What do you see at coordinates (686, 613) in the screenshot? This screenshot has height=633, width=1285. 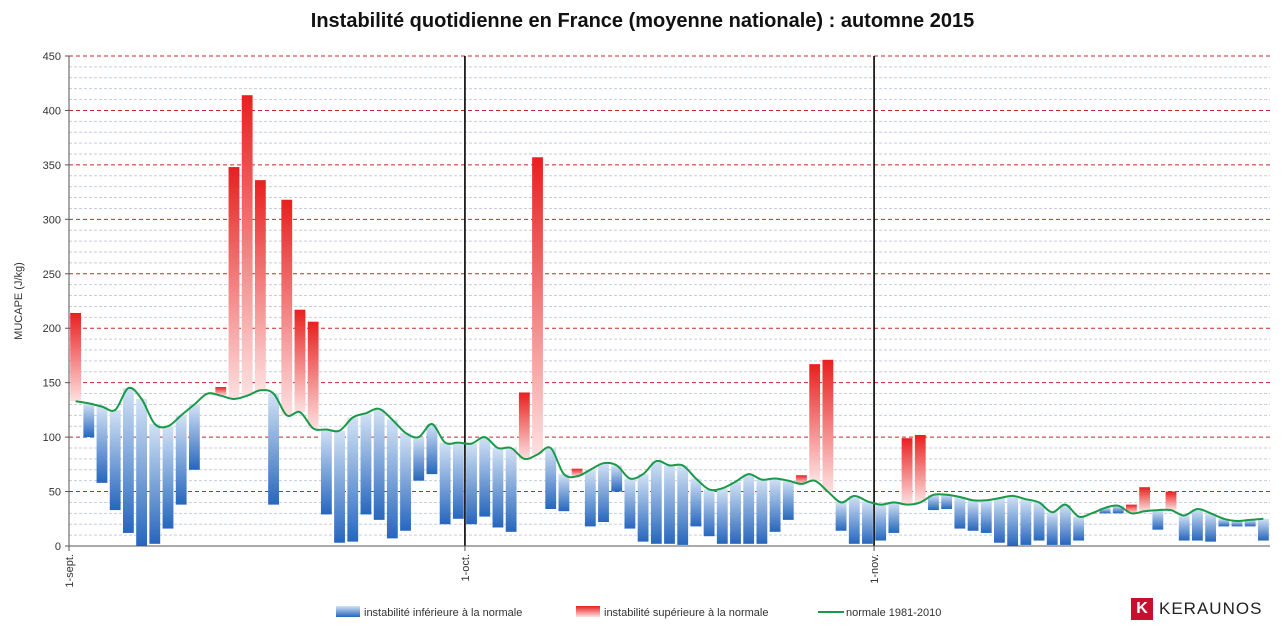 I see `legend-label: instabilité supérieure à la normale` at bounding box center [686, 613].